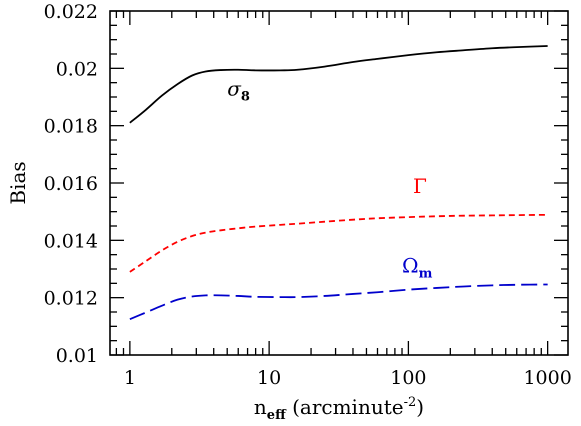 The width and height of the screenshot is (581, 426). Describe the element at coordinates (410, 402) in the screenshot. I see `x-axis-title-sup: -2` at that location.